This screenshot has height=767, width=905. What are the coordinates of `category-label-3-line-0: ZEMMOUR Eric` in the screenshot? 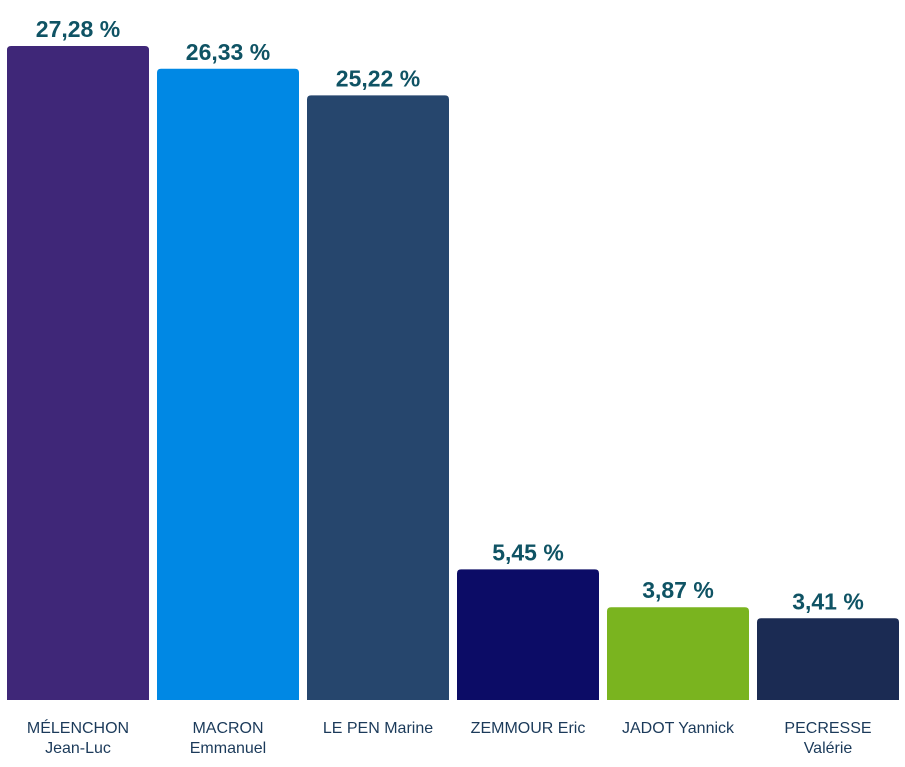 It's located at (528, 728).